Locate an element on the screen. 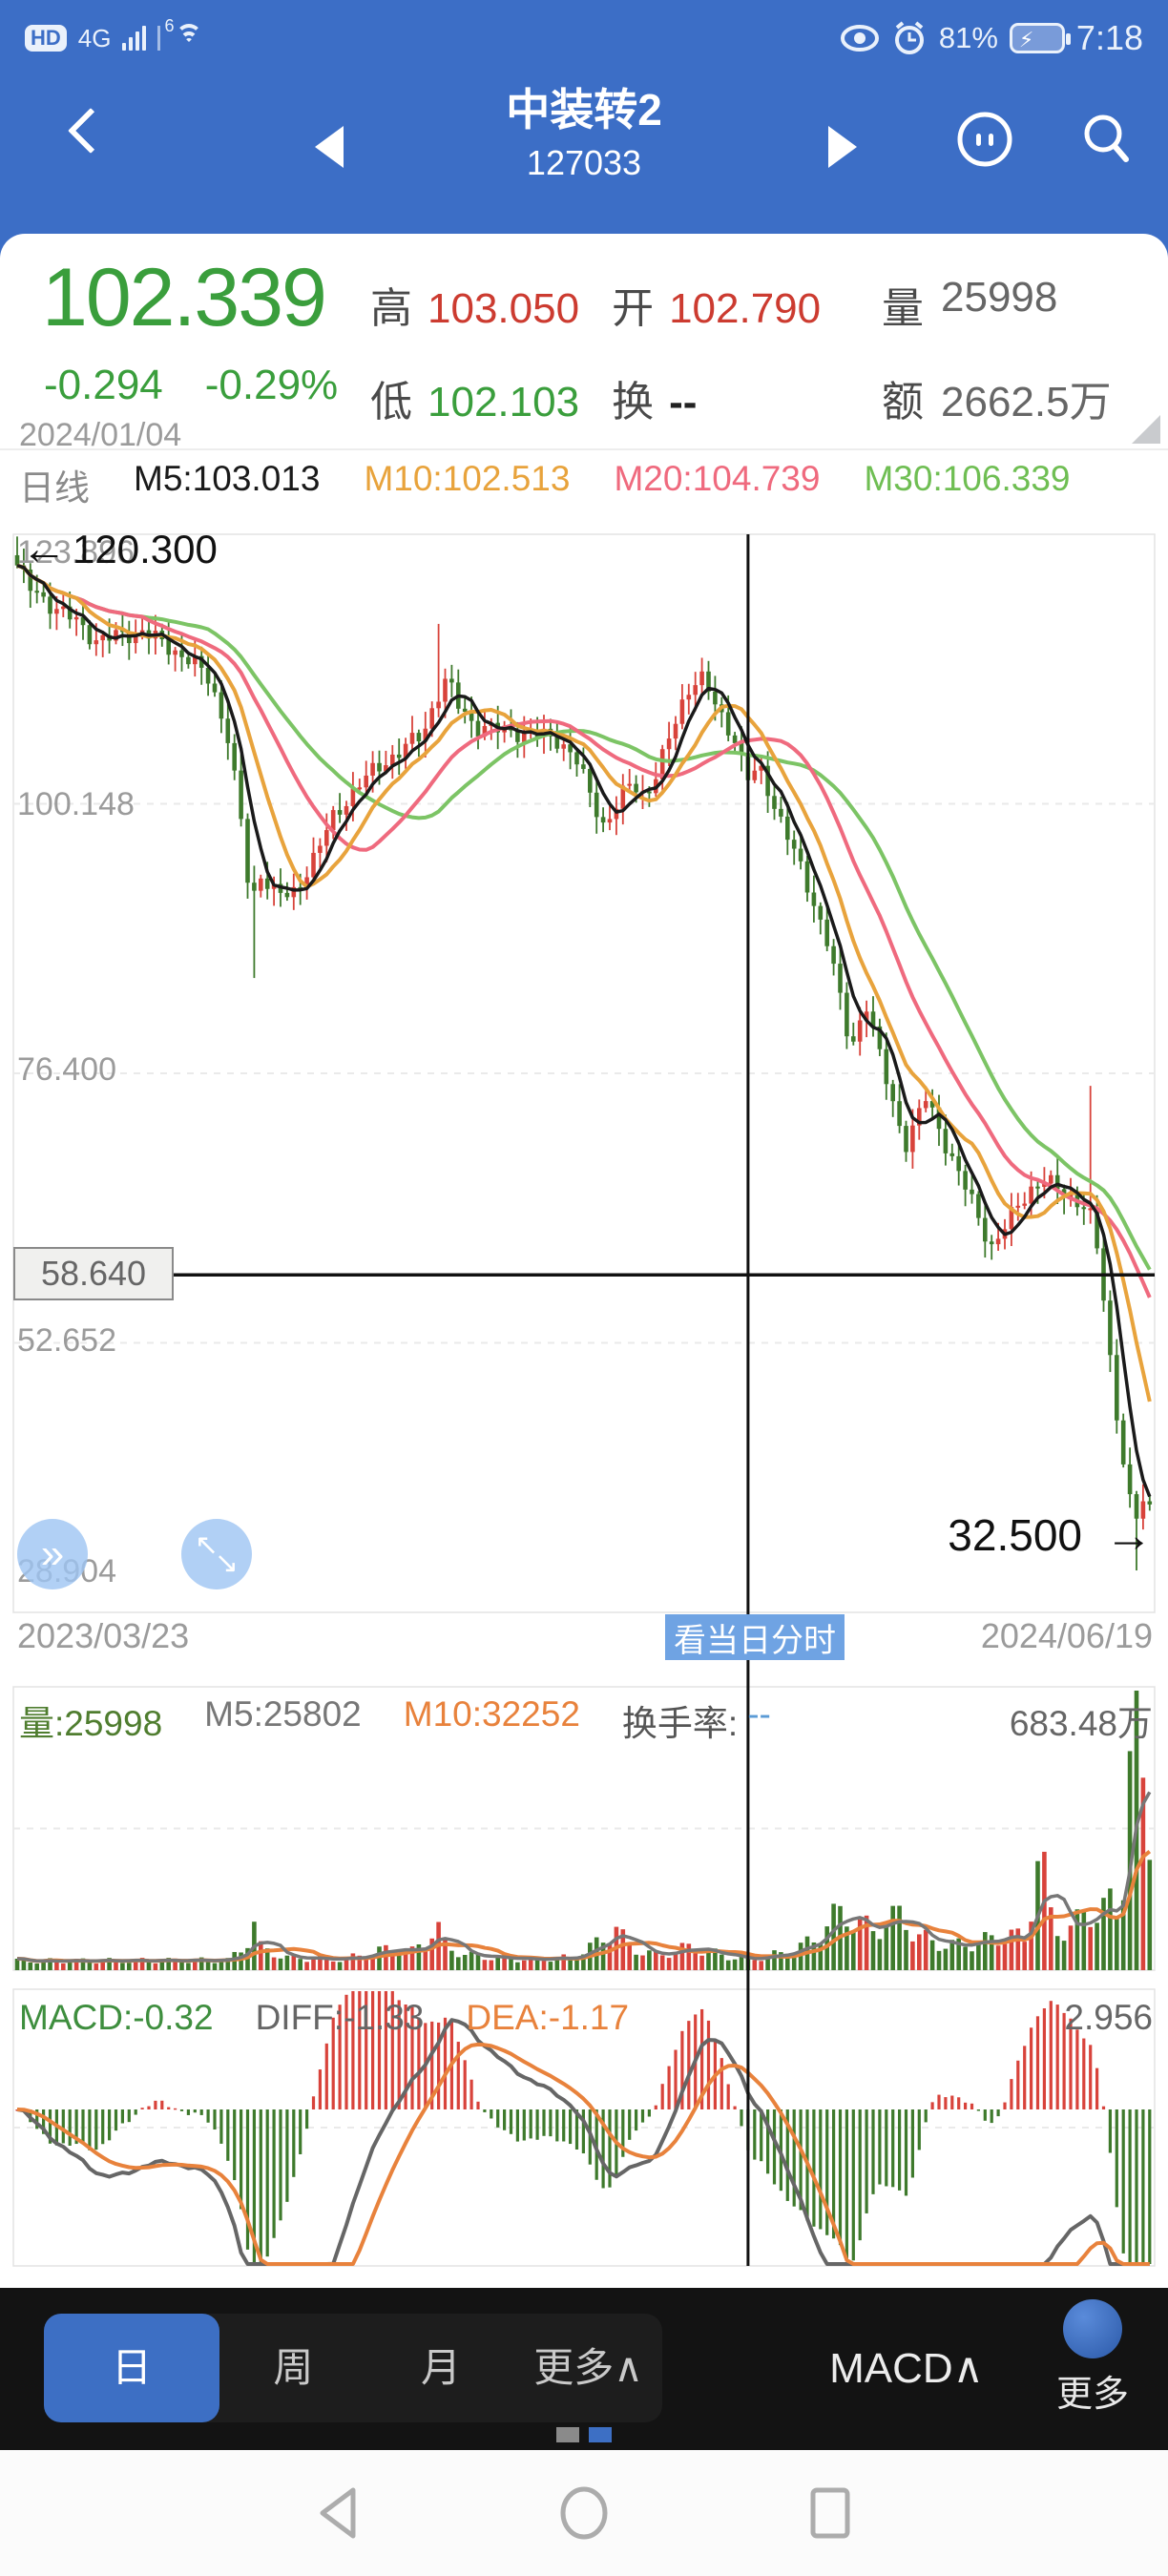 Image resolution: width=1168 pixels, height=2576 pixels. macd-value: MACD:-0.32 is located at coordinates (116, 2017).